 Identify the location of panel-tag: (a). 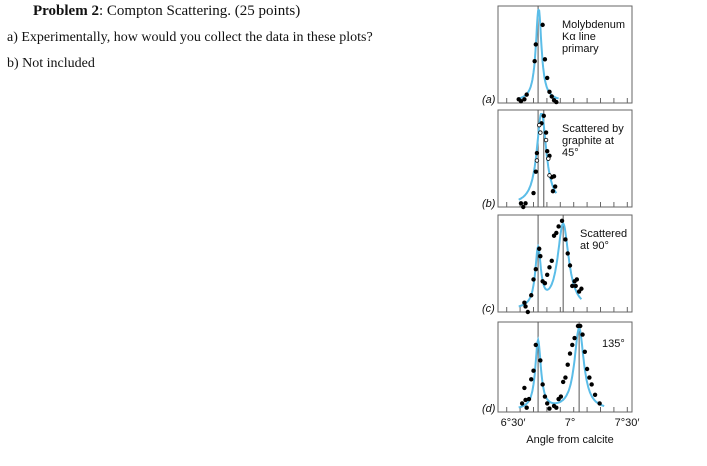
(489, 100).